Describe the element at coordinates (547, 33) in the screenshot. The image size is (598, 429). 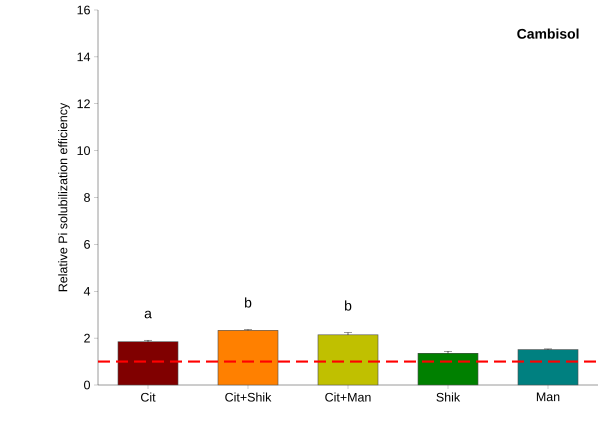
I see `annotation: Cambisol` at that location.